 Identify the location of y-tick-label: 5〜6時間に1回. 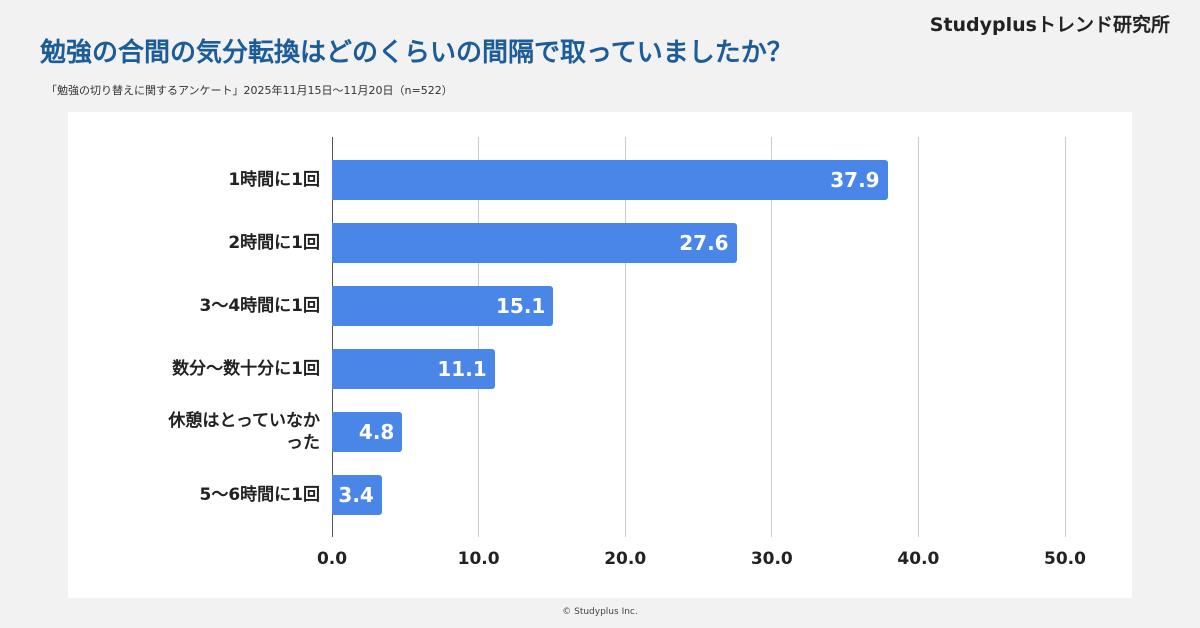
(235, 495).